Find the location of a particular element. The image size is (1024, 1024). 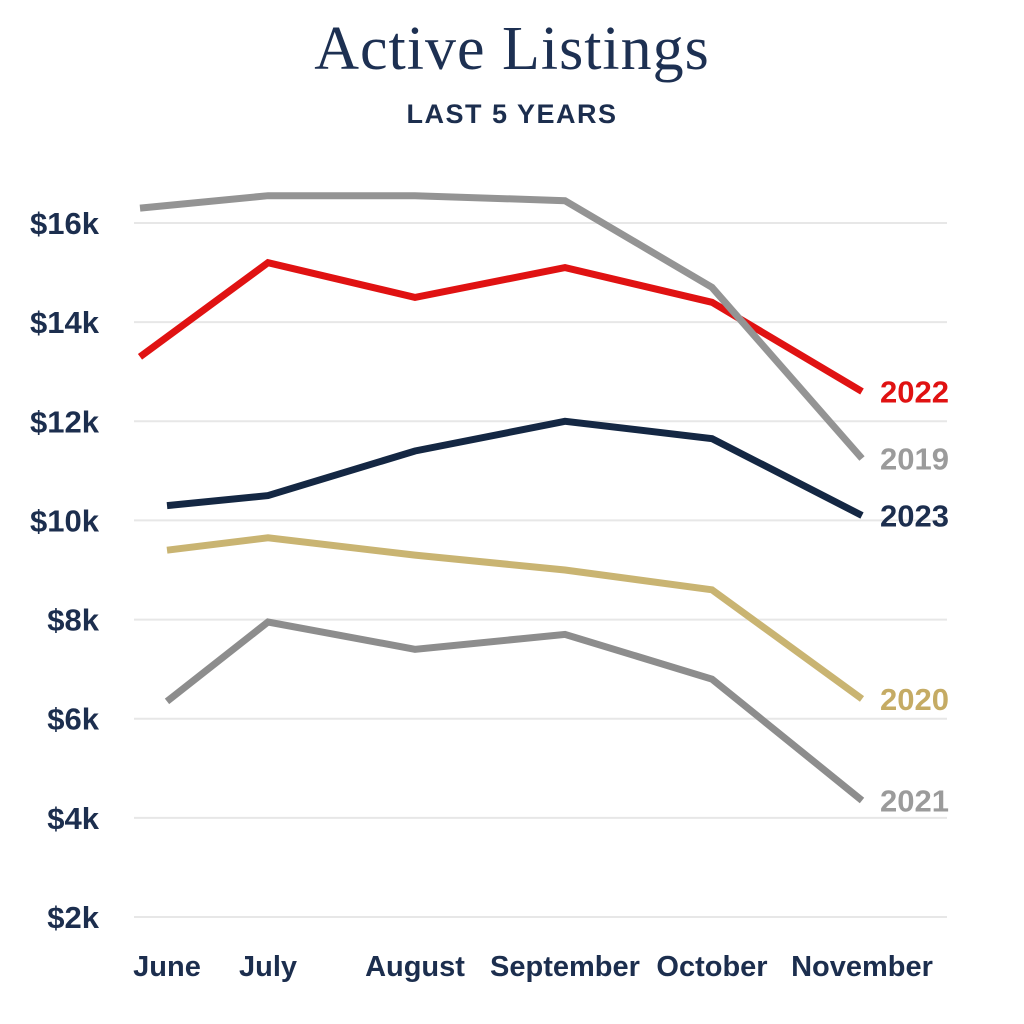

chart-header: Active Listings LAST 5 YEARS is located at coordinates (512, 72).